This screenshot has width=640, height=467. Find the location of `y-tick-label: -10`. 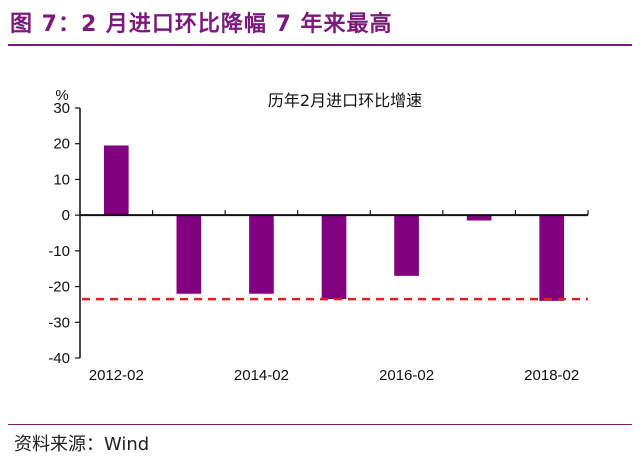

y-tick-label: -10 is located at coordinates (59, 251).